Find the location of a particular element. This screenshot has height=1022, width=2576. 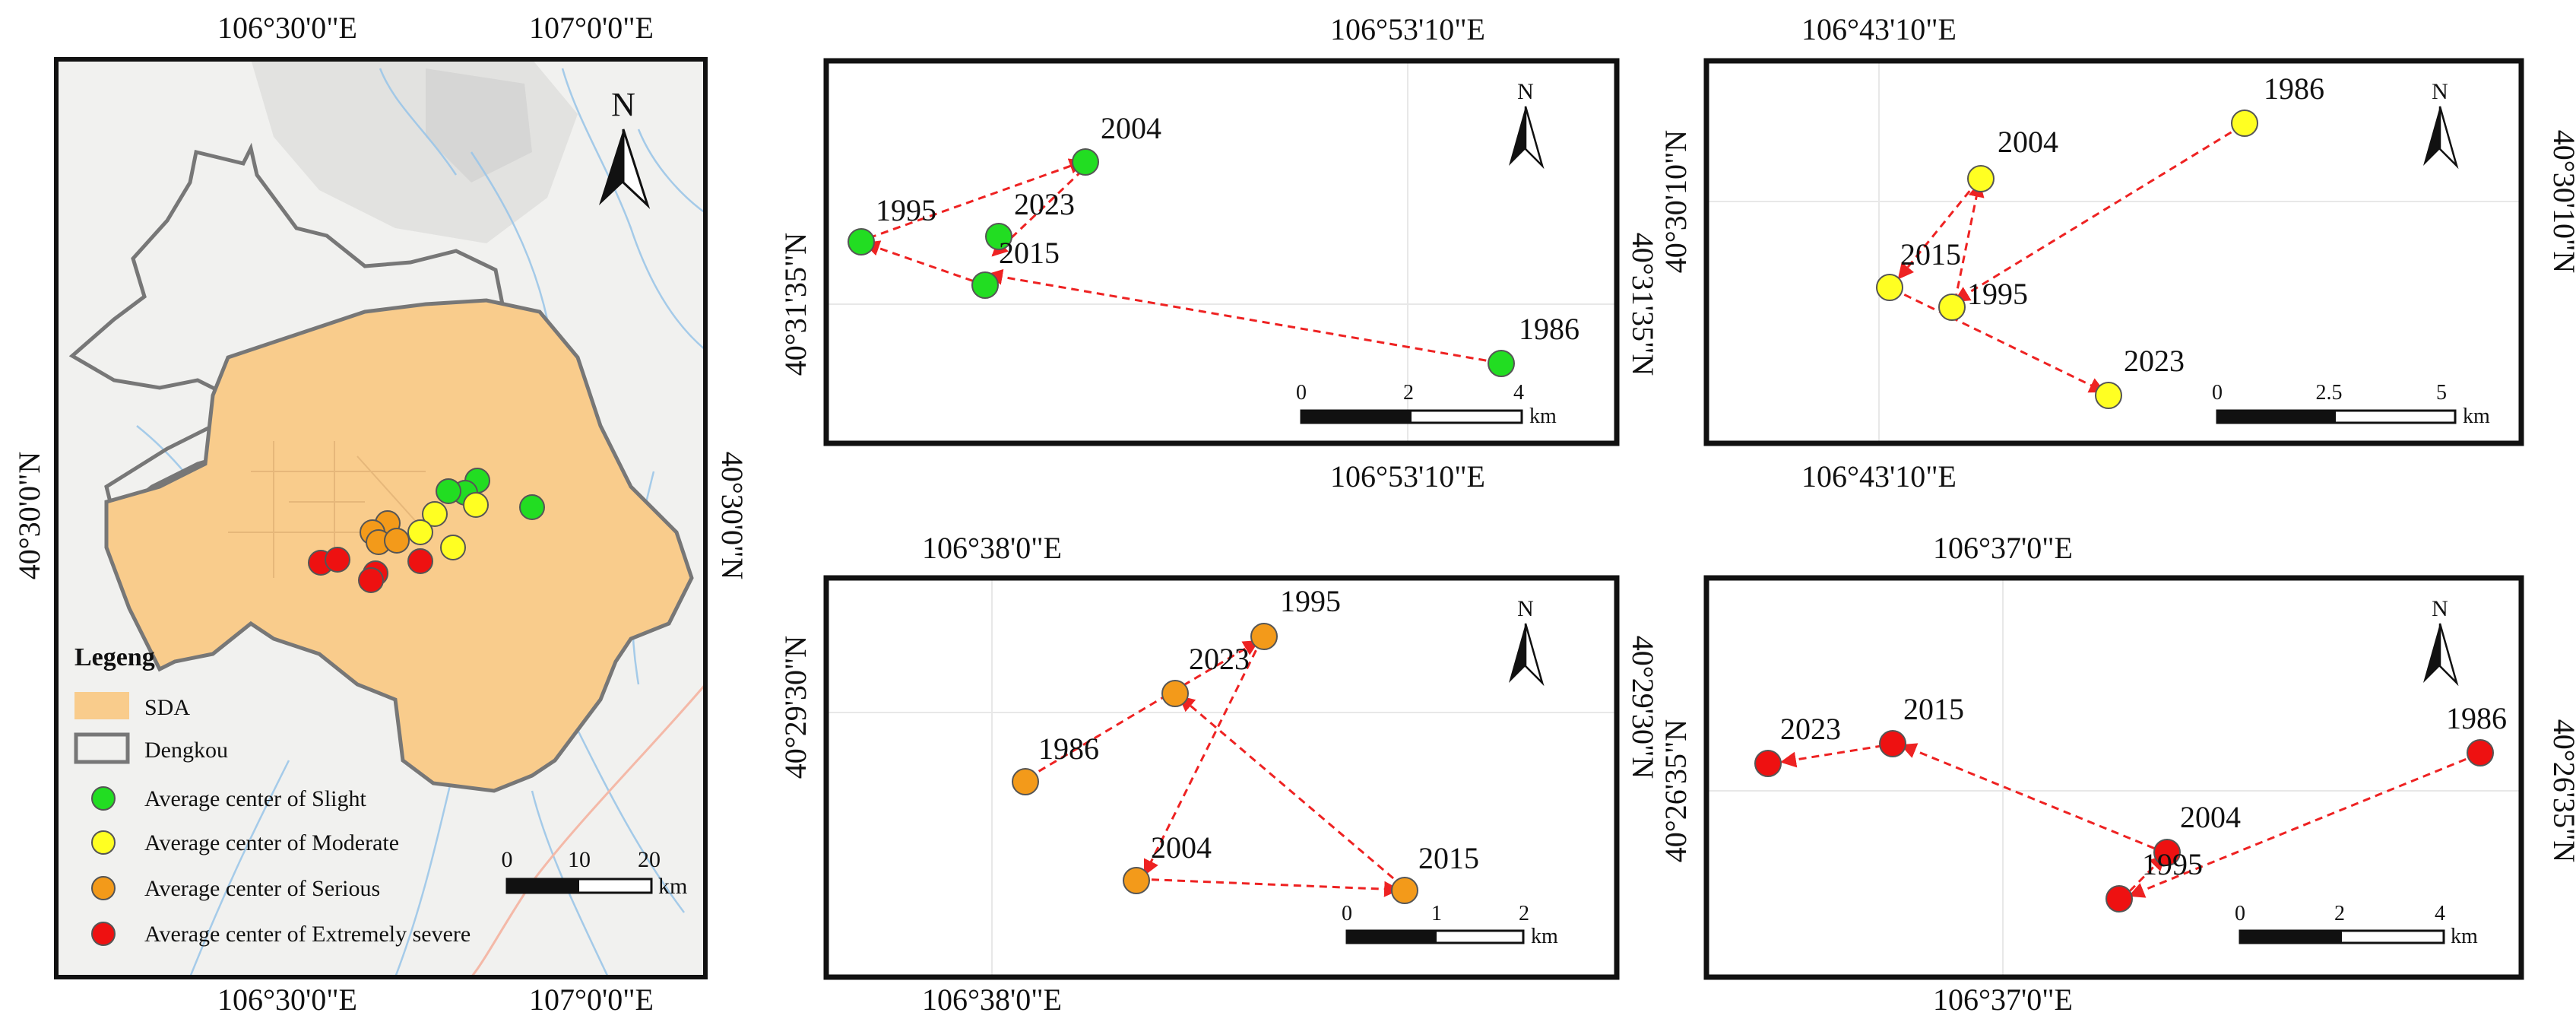

panel-extreme-bottom-lon: 106°37'0"E is located at coordinates (2003, 999).